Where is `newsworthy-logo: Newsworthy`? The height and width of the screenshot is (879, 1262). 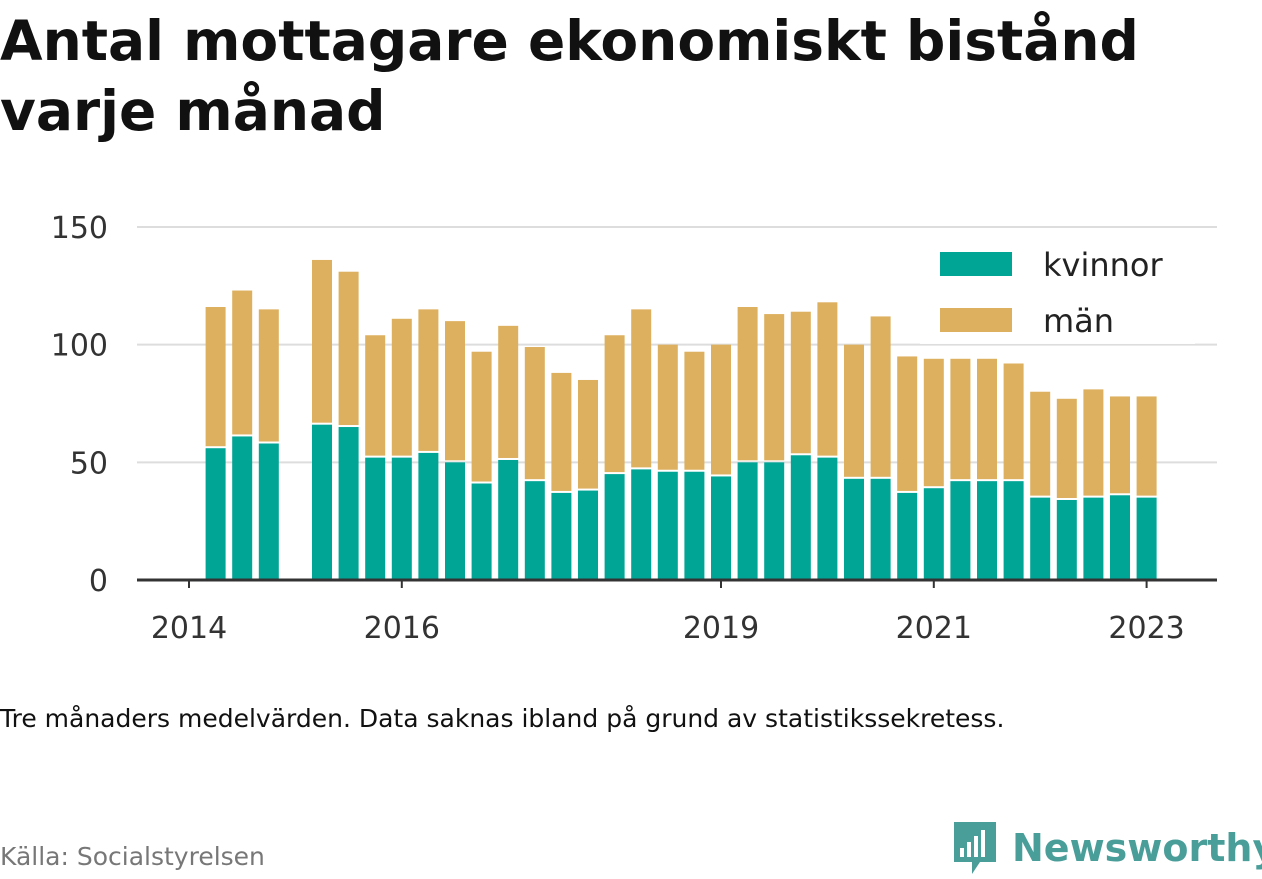 newsworthy-logo: Newsworthy is located at coordinates (1106, 848).